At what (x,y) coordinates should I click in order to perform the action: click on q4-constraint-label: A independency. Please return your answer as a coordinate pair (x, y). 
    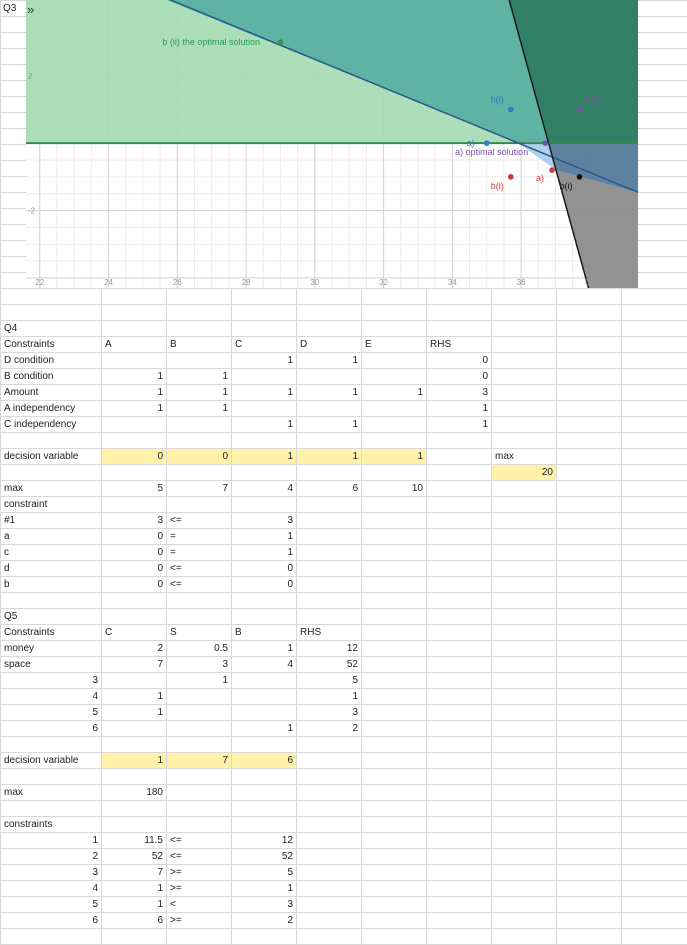
    Looking at the image, I should click on (40, 408).